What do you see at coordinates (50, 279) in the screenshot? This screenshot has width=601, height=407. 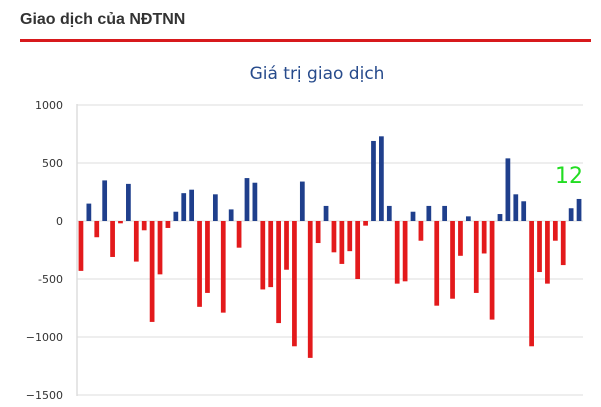 I see `y-tick-label: -500` at bounding box center [50, 279].